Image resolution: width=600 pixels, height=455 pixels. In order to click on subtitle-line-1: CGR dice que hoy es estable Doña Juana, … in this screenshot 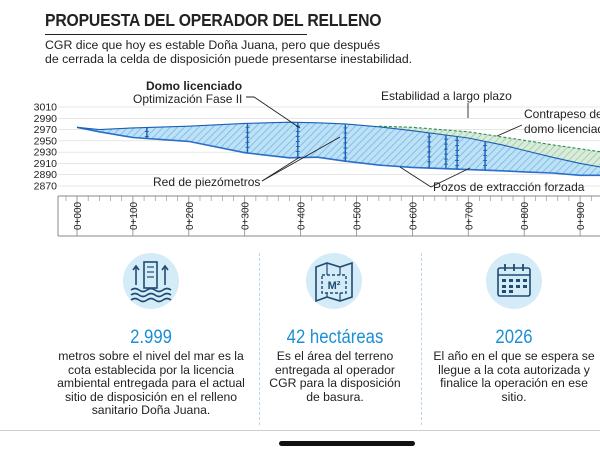, I will do `click(212, 45)`.